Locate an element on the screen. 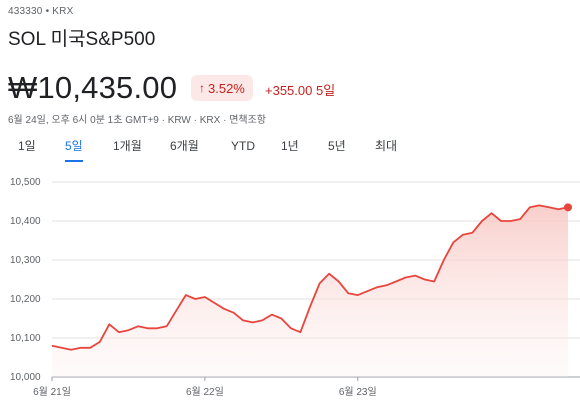 The image size is (580, 410). security-title: SOL 미국S&P500 is located at coordinates (82, 39).